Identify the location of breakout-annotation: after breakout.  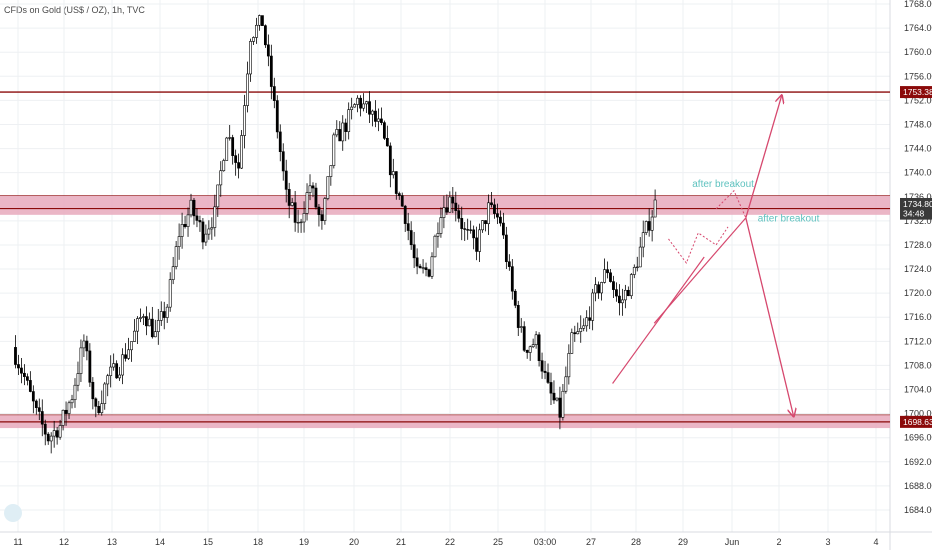
(789, 218).